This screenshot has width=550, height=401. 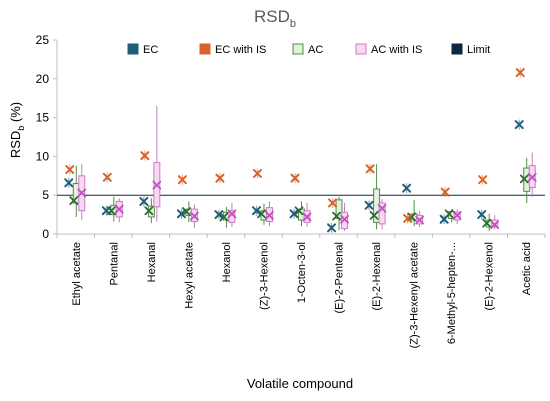 I want to click on x-category-label: Hexanal, so click(x=152, y=262).